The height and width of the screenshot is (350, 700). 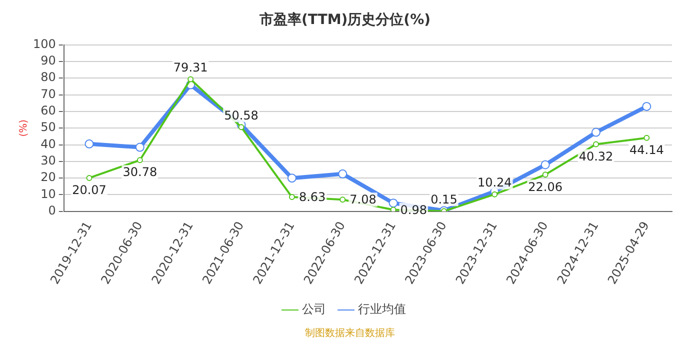 I want to click on y-tick-label: 80, so click(x=48, y=77).